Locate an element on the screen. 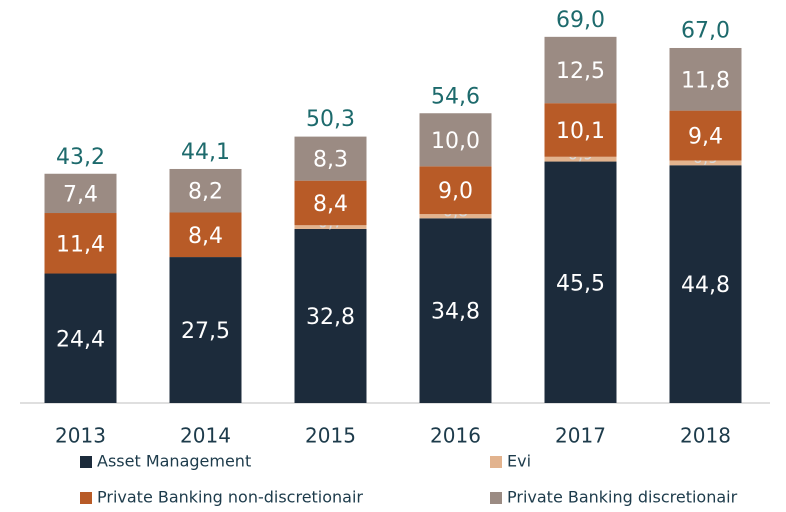 The image size is (786, 512). value-label: 7,4 is located at coordinates (80, 194).